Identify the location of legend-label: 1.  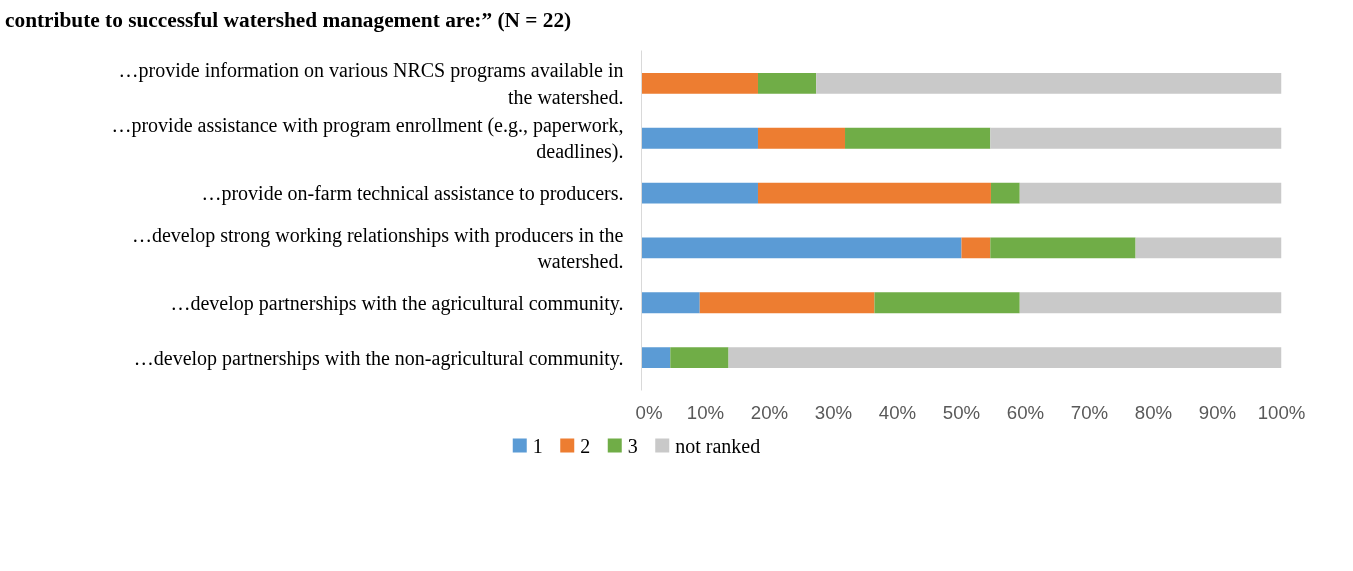
(537, 445).